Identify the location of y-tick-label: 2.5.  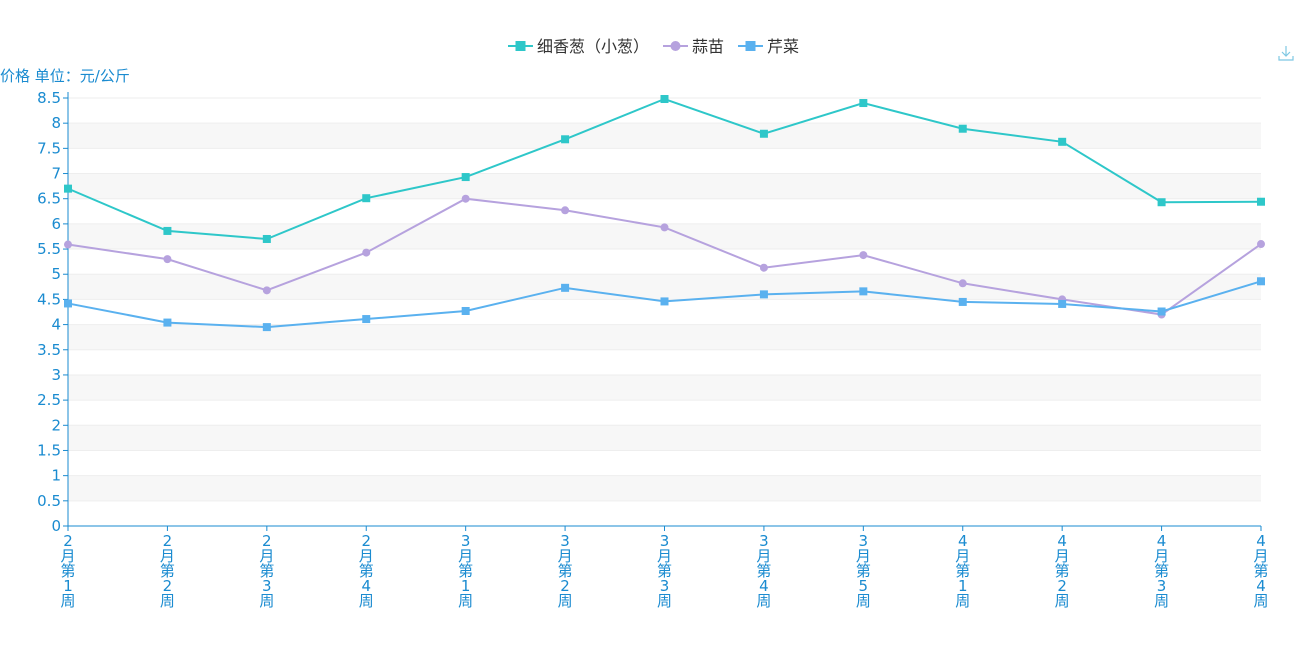
(49, 400).